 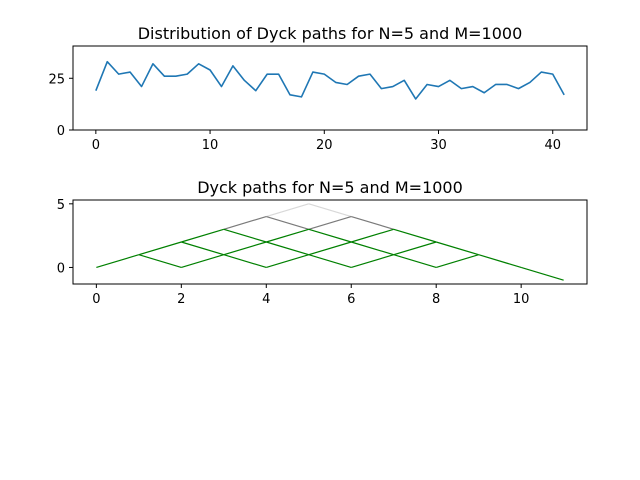 I want to click on dyck-x-tick-label: 6, so click(x=351, y=299).